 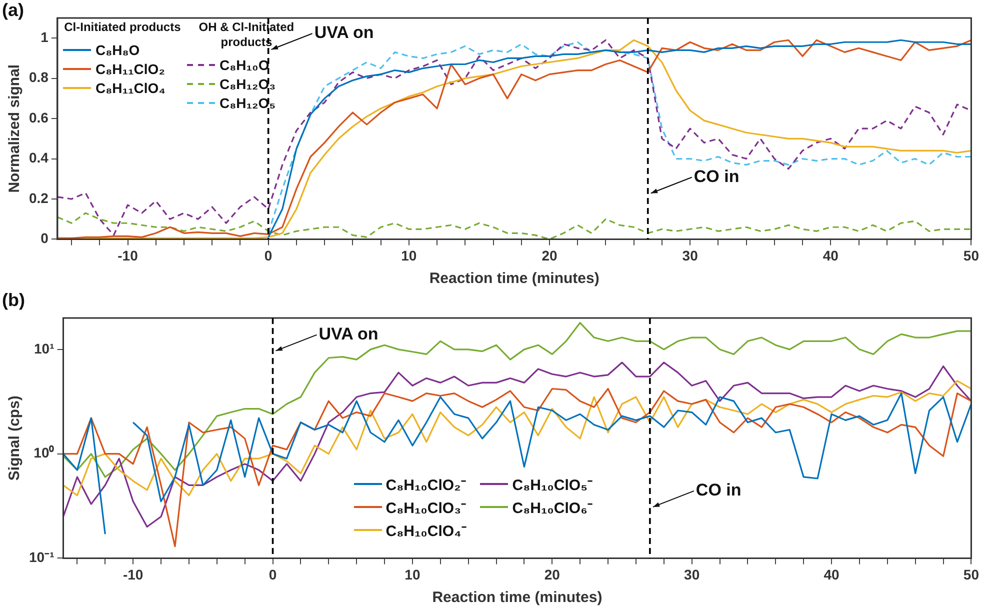 I want to click on y-axis-title: Normalized signal, so click(x=15, y=128).